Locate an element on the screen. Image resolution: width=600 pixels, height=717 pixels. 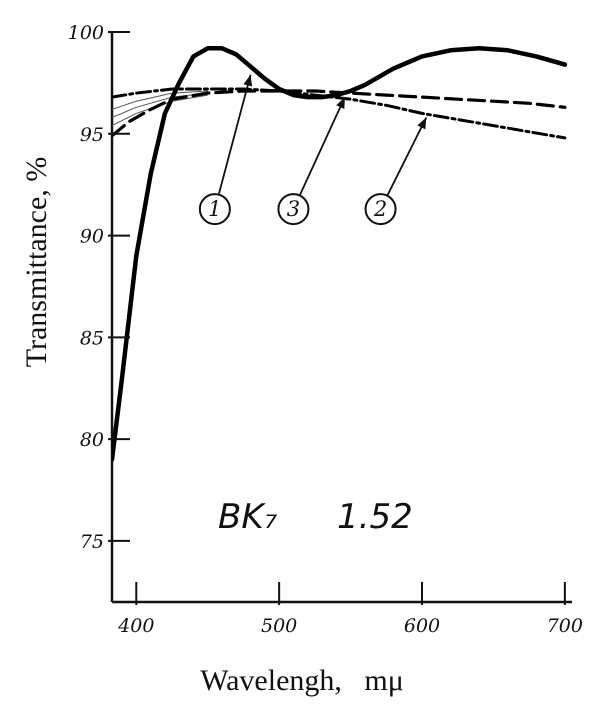
x-tick-label: 500 is located at coordinates (279, 626).